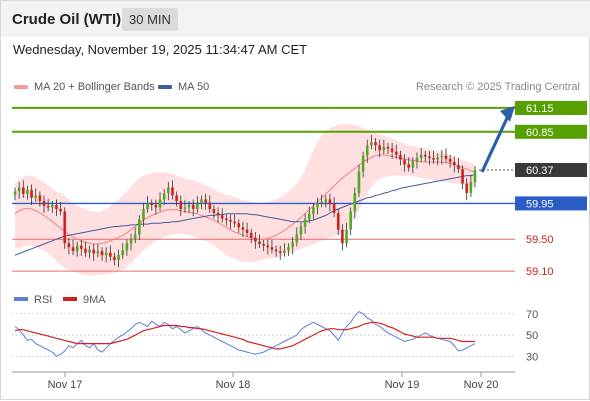 The height and width of the screenshot is (401, 590). I want to click on projection-arrow-head, so click(507, 113).